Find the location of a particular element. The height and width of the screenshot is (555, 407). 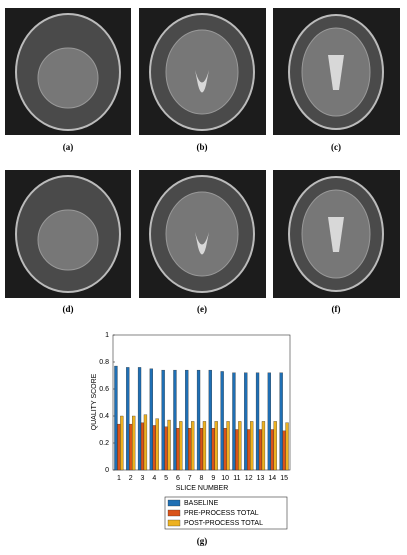

x-tick-label: 7 is located at coordinates (190, 478).